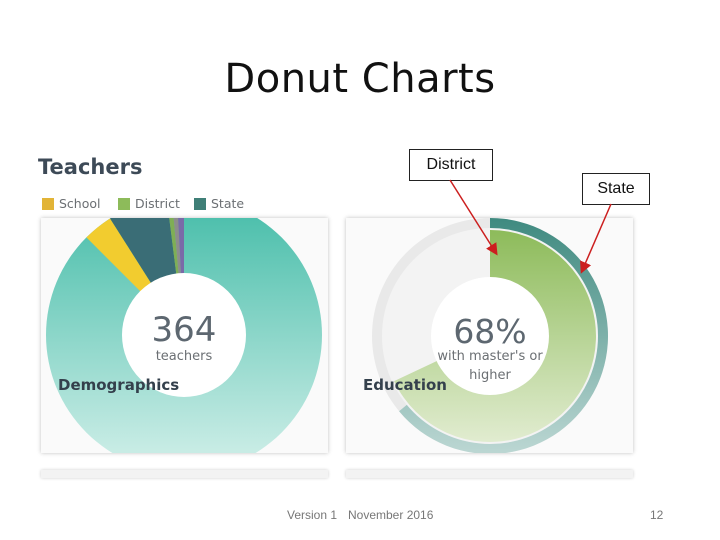 This screenshot has height=540, width=720. I want to click on demographics-hole, so click(184, 335).